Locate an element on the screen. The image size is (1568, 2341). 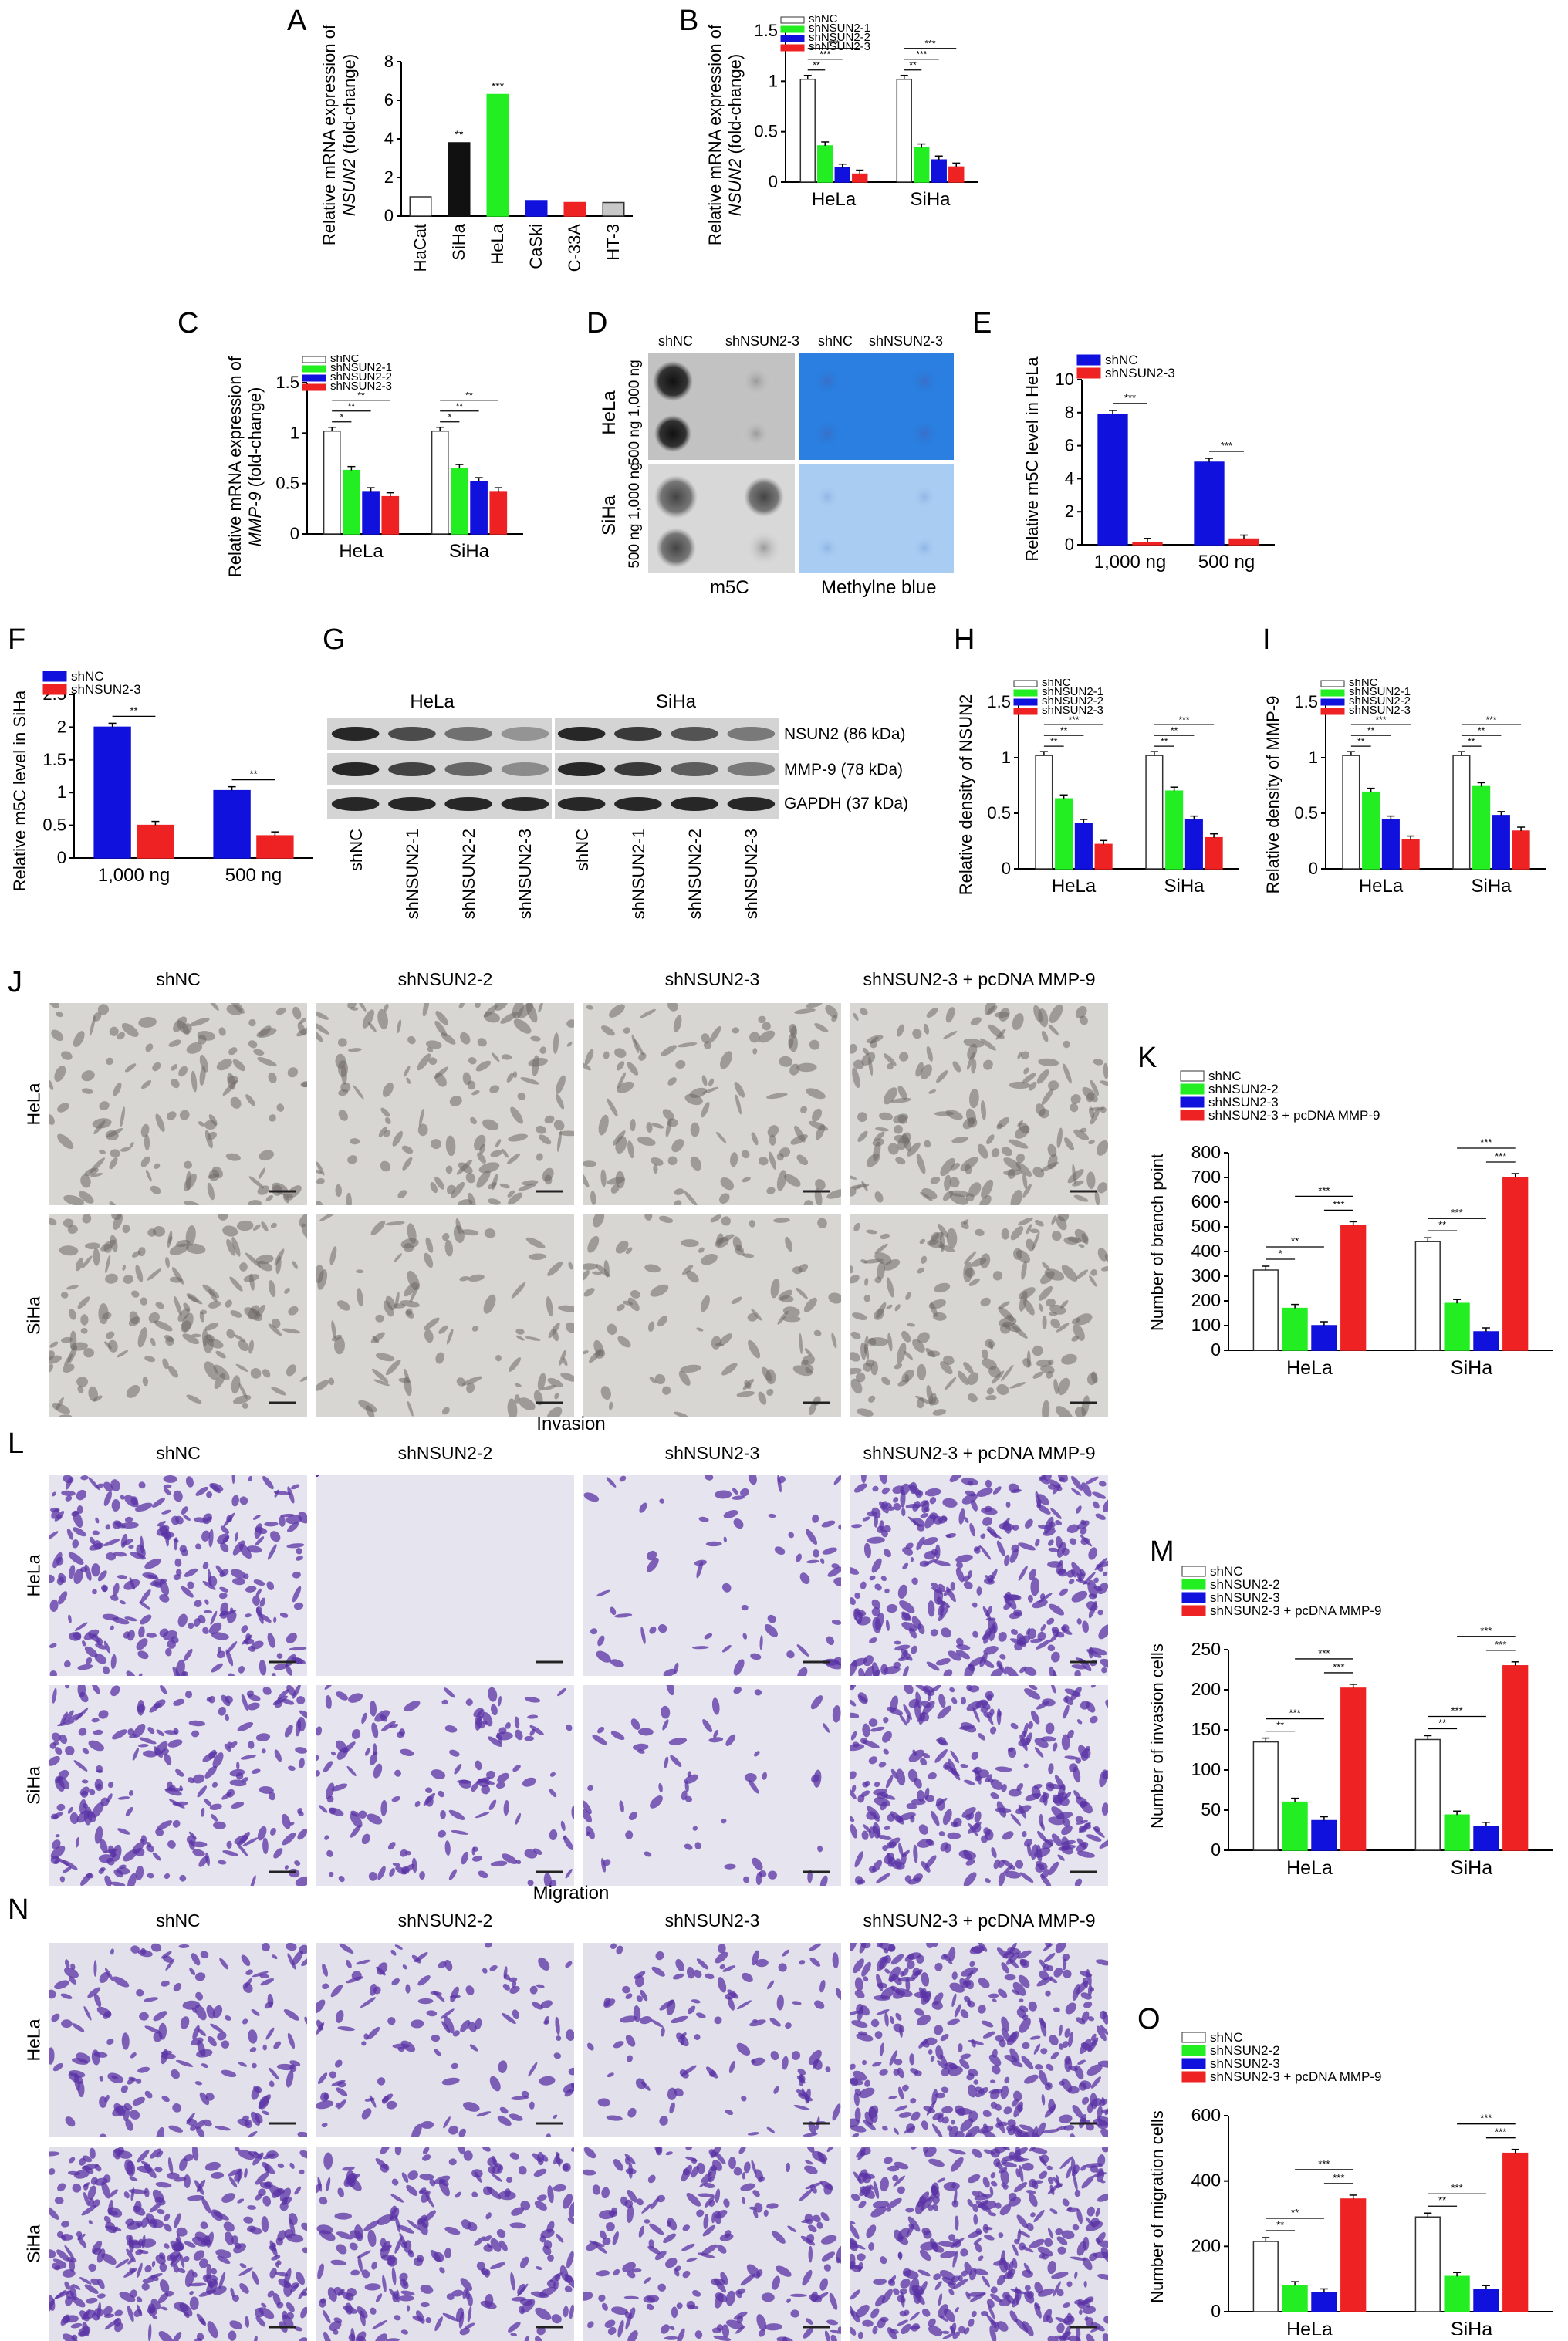
dot-blot-row-label: SiHa is located at coordinates (609, 515).